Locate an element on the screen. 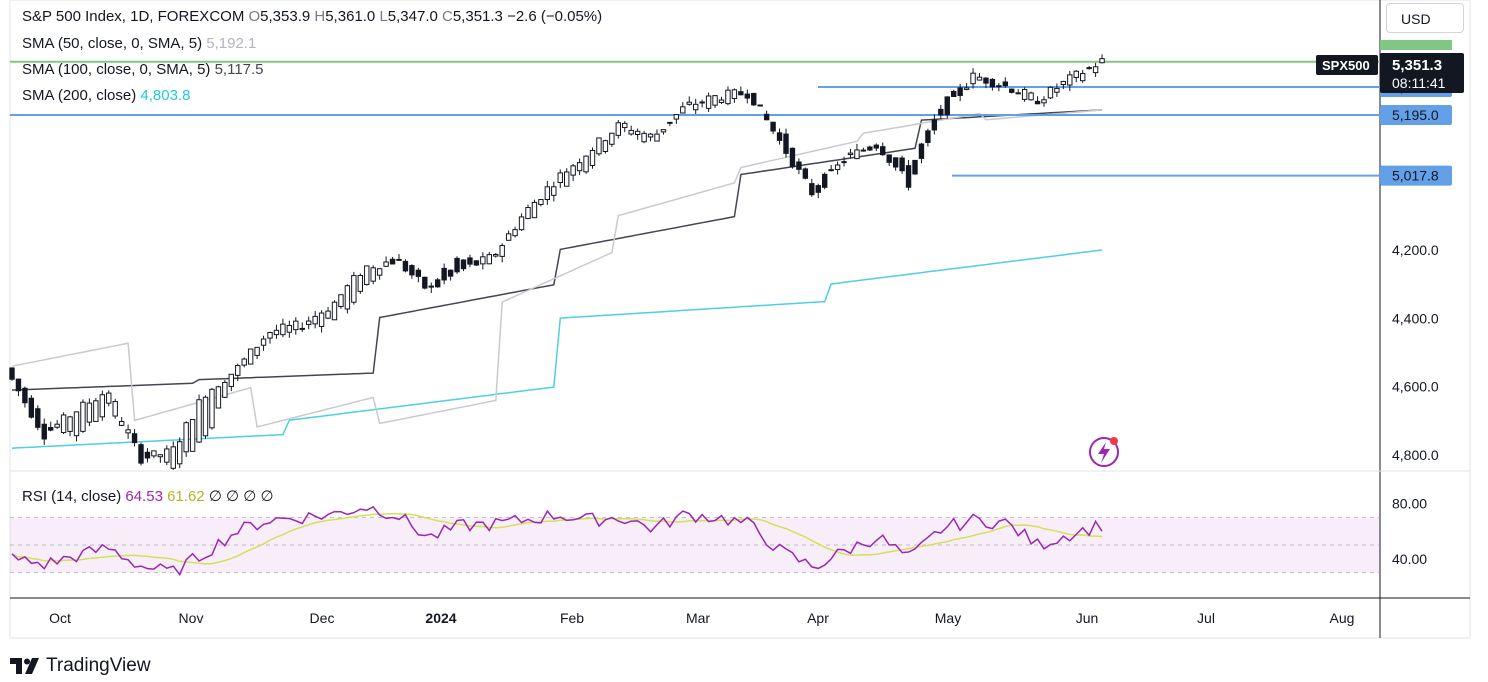  sma50-legend: SMA (50, close, 0, SMA, 5) 5,192.1 is located at coordinates (139, 43).